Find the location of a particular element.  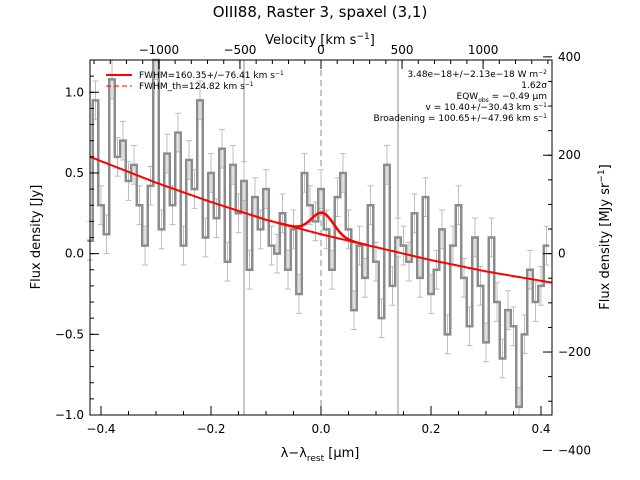

x-tick-label: 0.4 is located at coordinates (540, 429).